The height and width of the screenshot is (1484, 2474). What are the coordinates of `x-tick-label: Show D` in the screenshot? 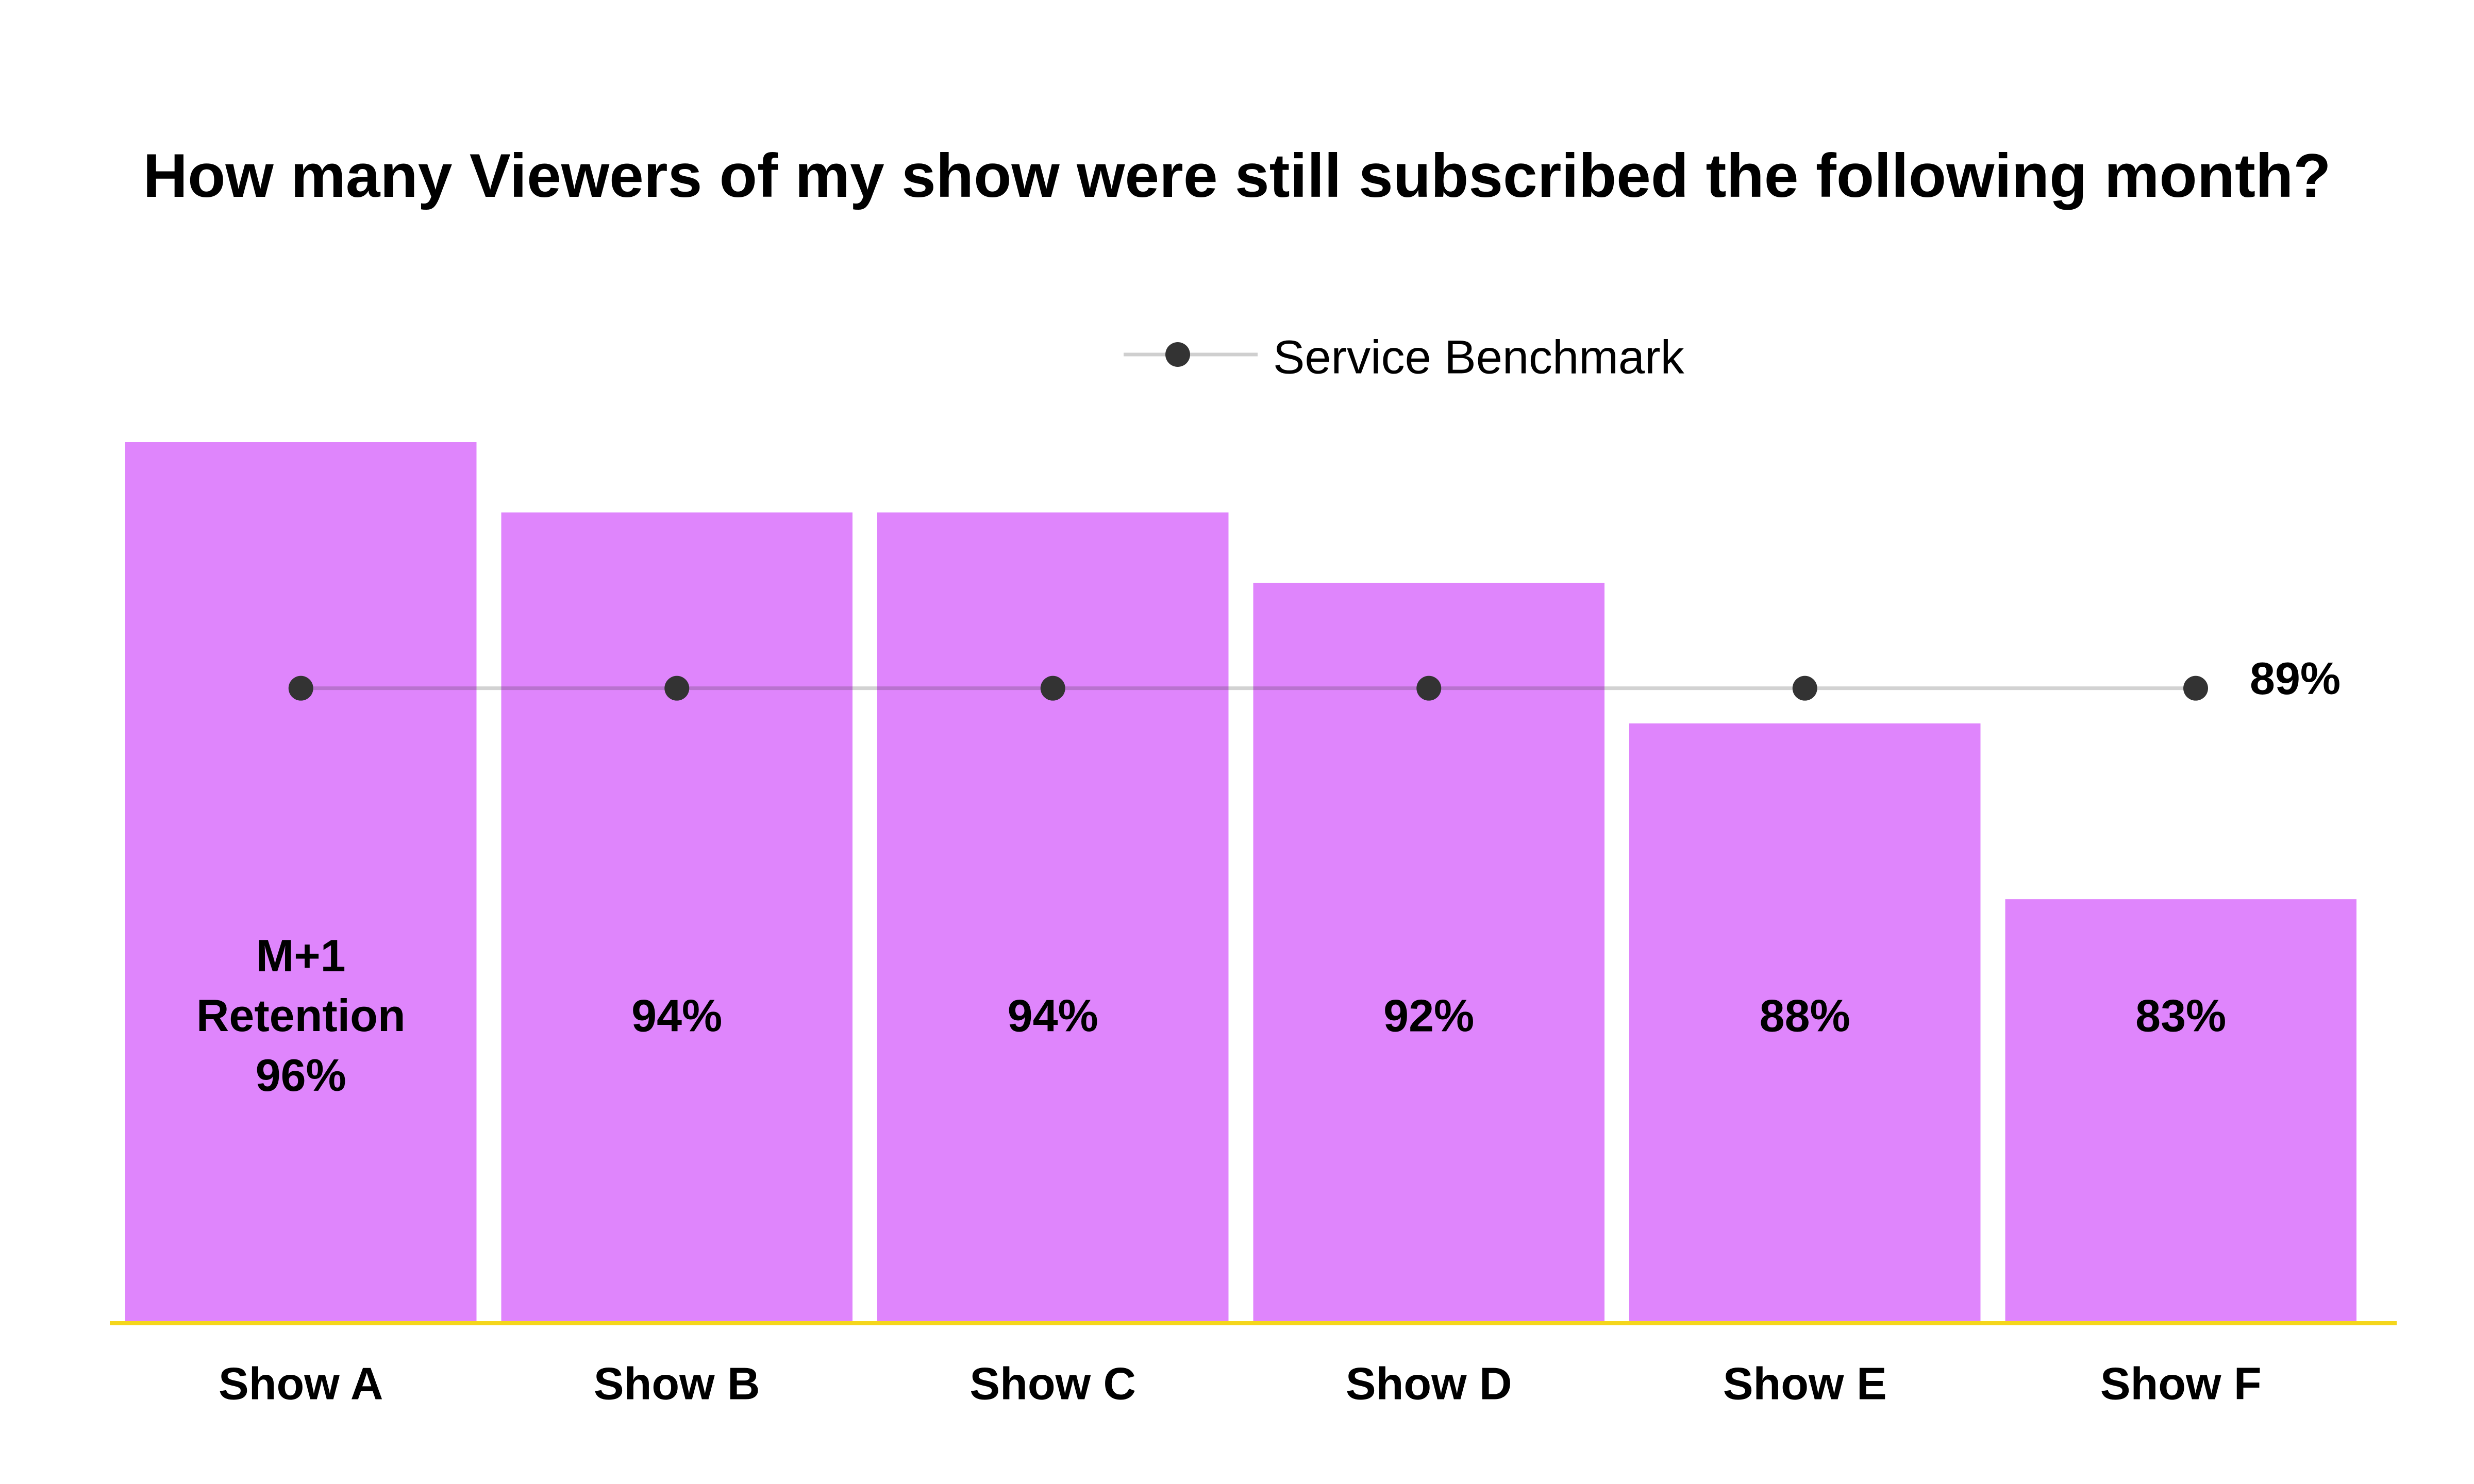 It's located at (1429, 1383).